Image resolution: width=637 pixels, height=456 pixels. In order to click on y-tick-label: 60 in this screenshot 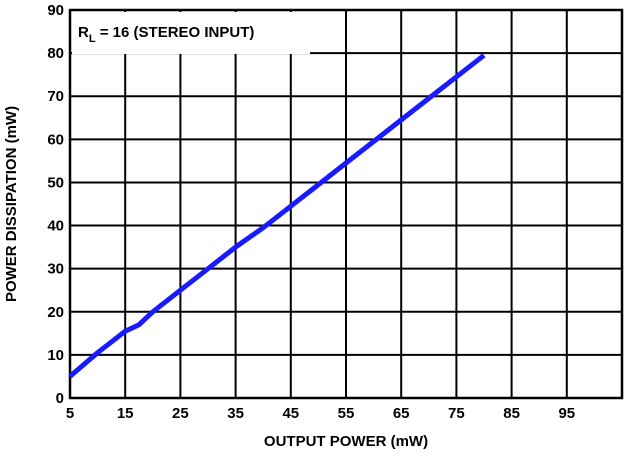, I will do `click(55, 139)`.